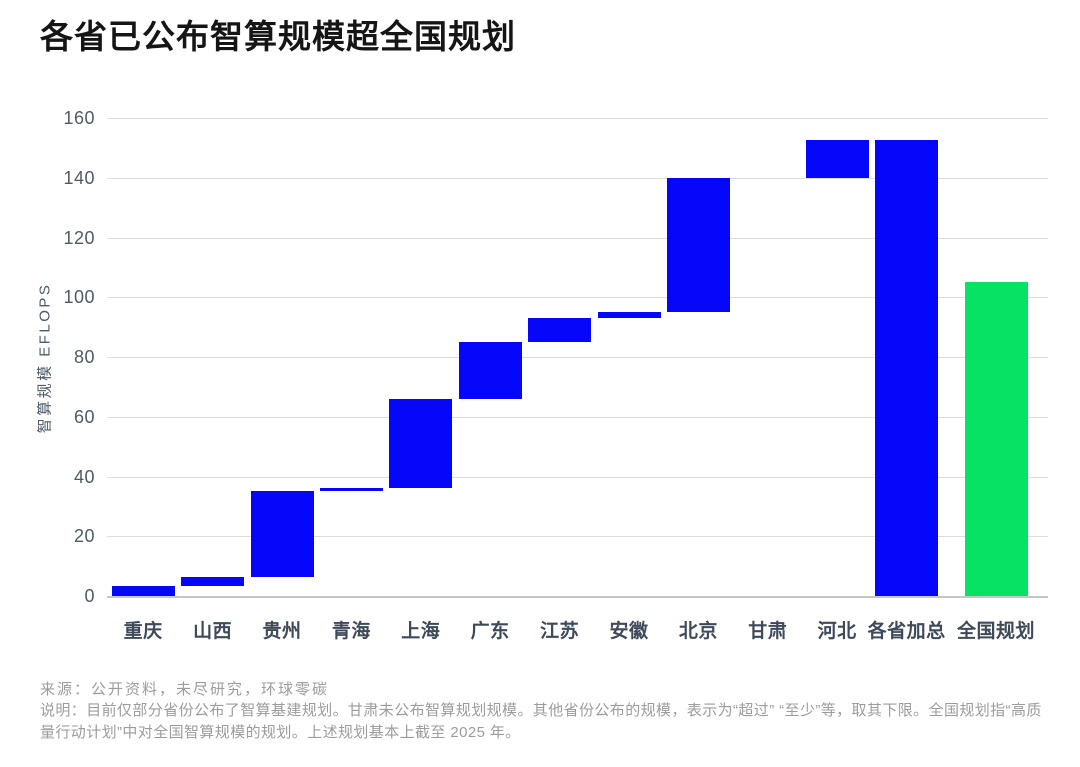 This screenshot has height=767, width=1080. I want to click on x-axis-label: 安徽, so click(629, 631).